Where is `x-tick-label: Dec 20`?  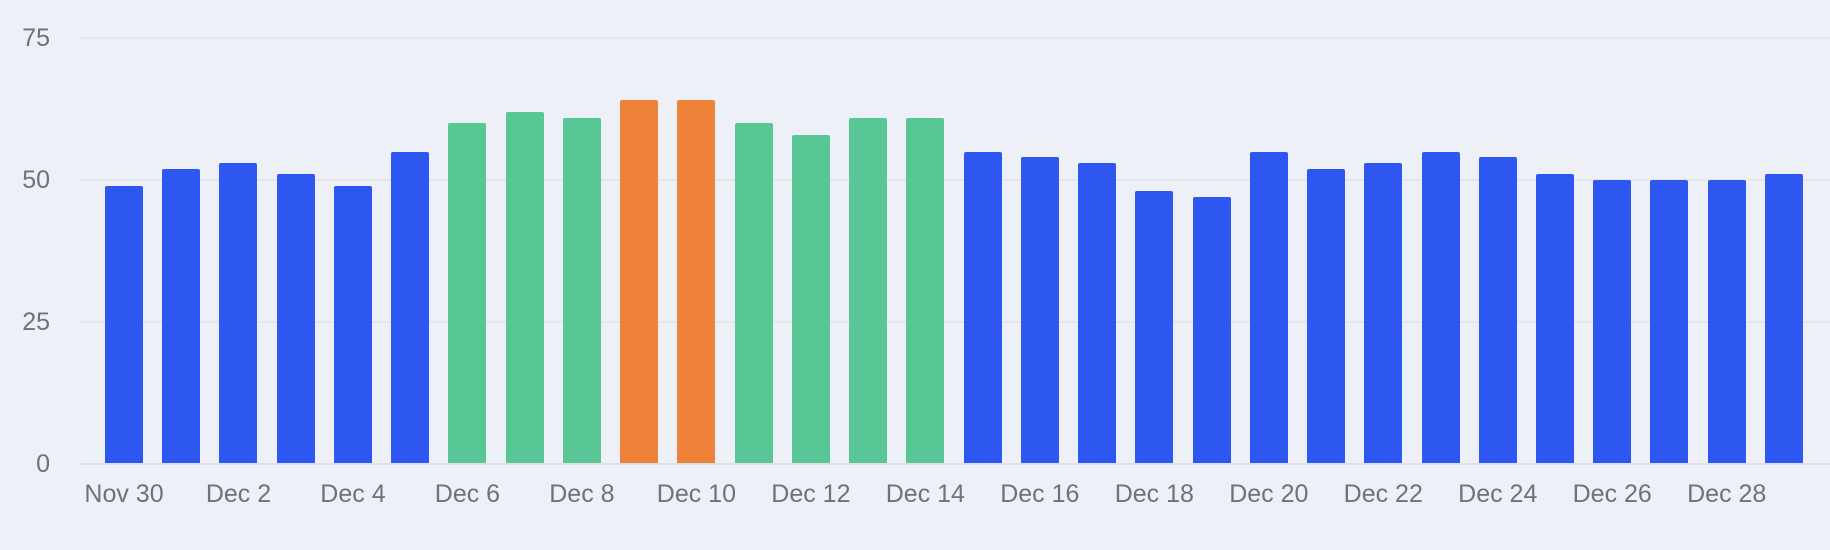 x-tick-label: Dec 20 is located at coordinates (1269, 494).